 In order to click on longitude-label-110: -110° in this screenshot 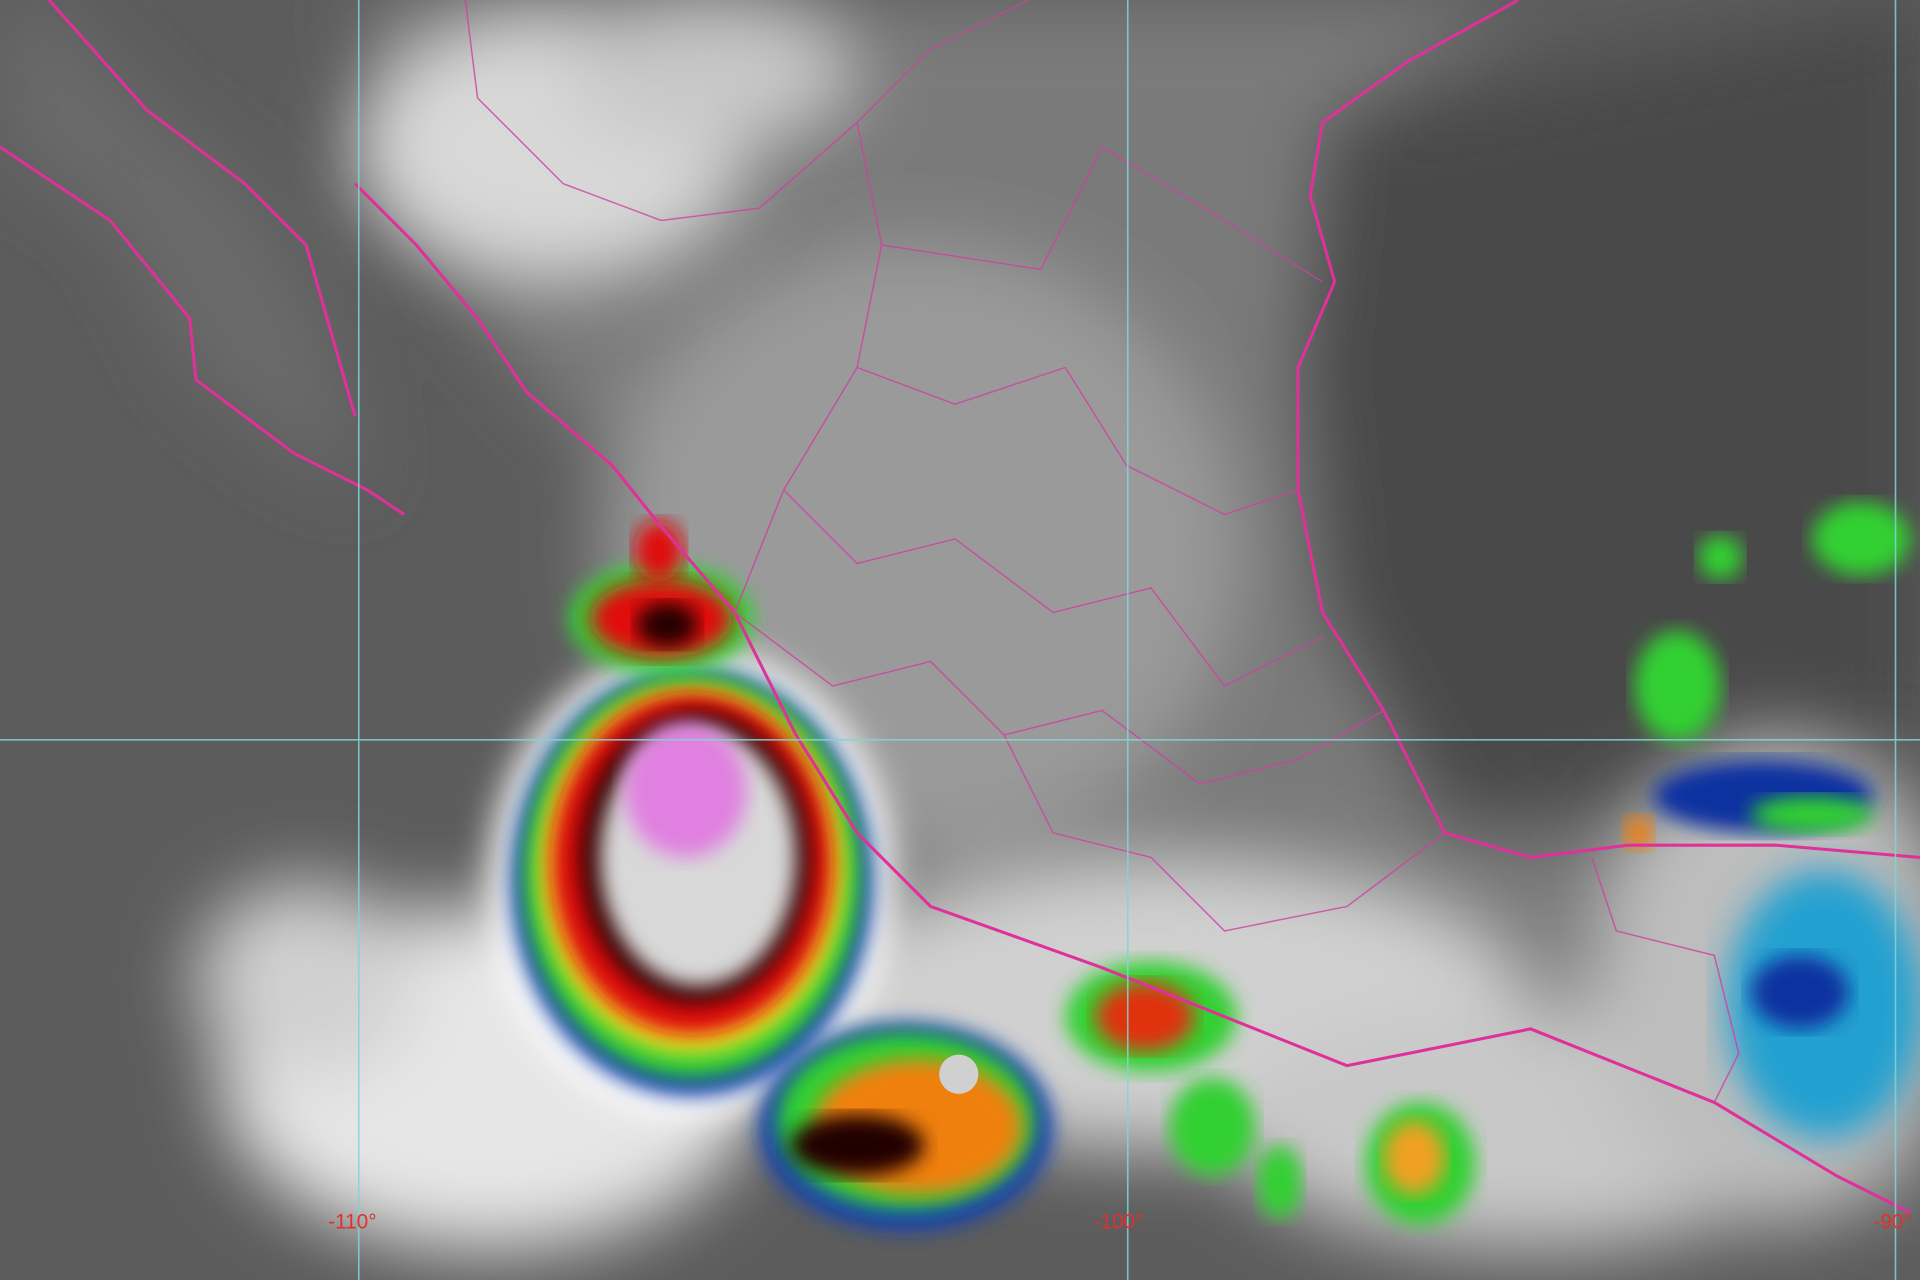, I will do `click(352, 1222)`.